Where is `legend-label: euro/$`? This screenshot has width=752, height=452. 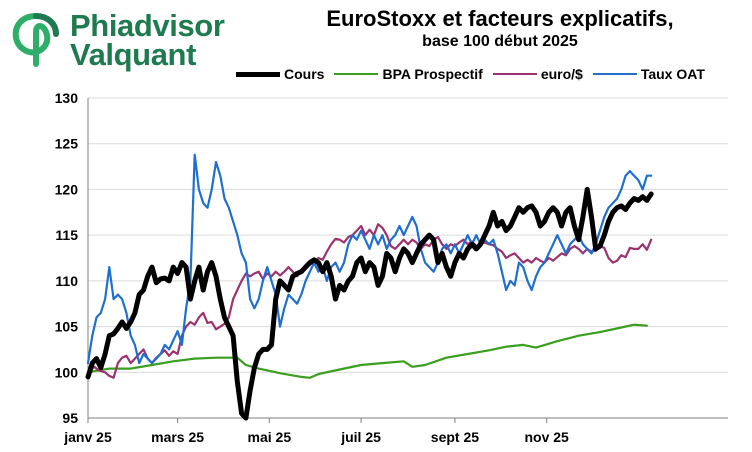 legend-label: euro/$ is located at coordinates (561, 74).